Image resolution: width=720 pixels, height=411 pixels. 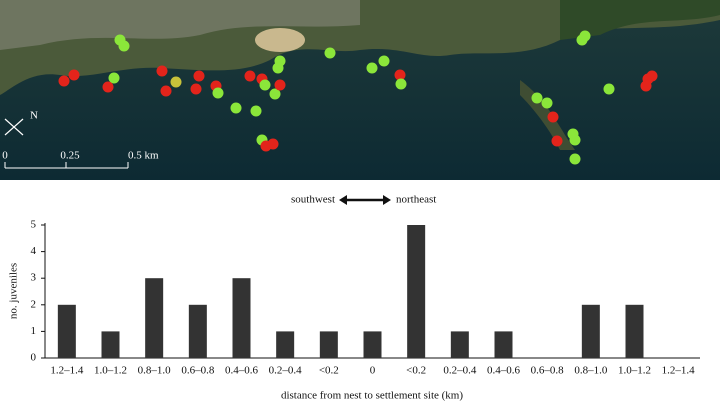 I want to click on x-tick-label: 0, so click(x=373, y=371).